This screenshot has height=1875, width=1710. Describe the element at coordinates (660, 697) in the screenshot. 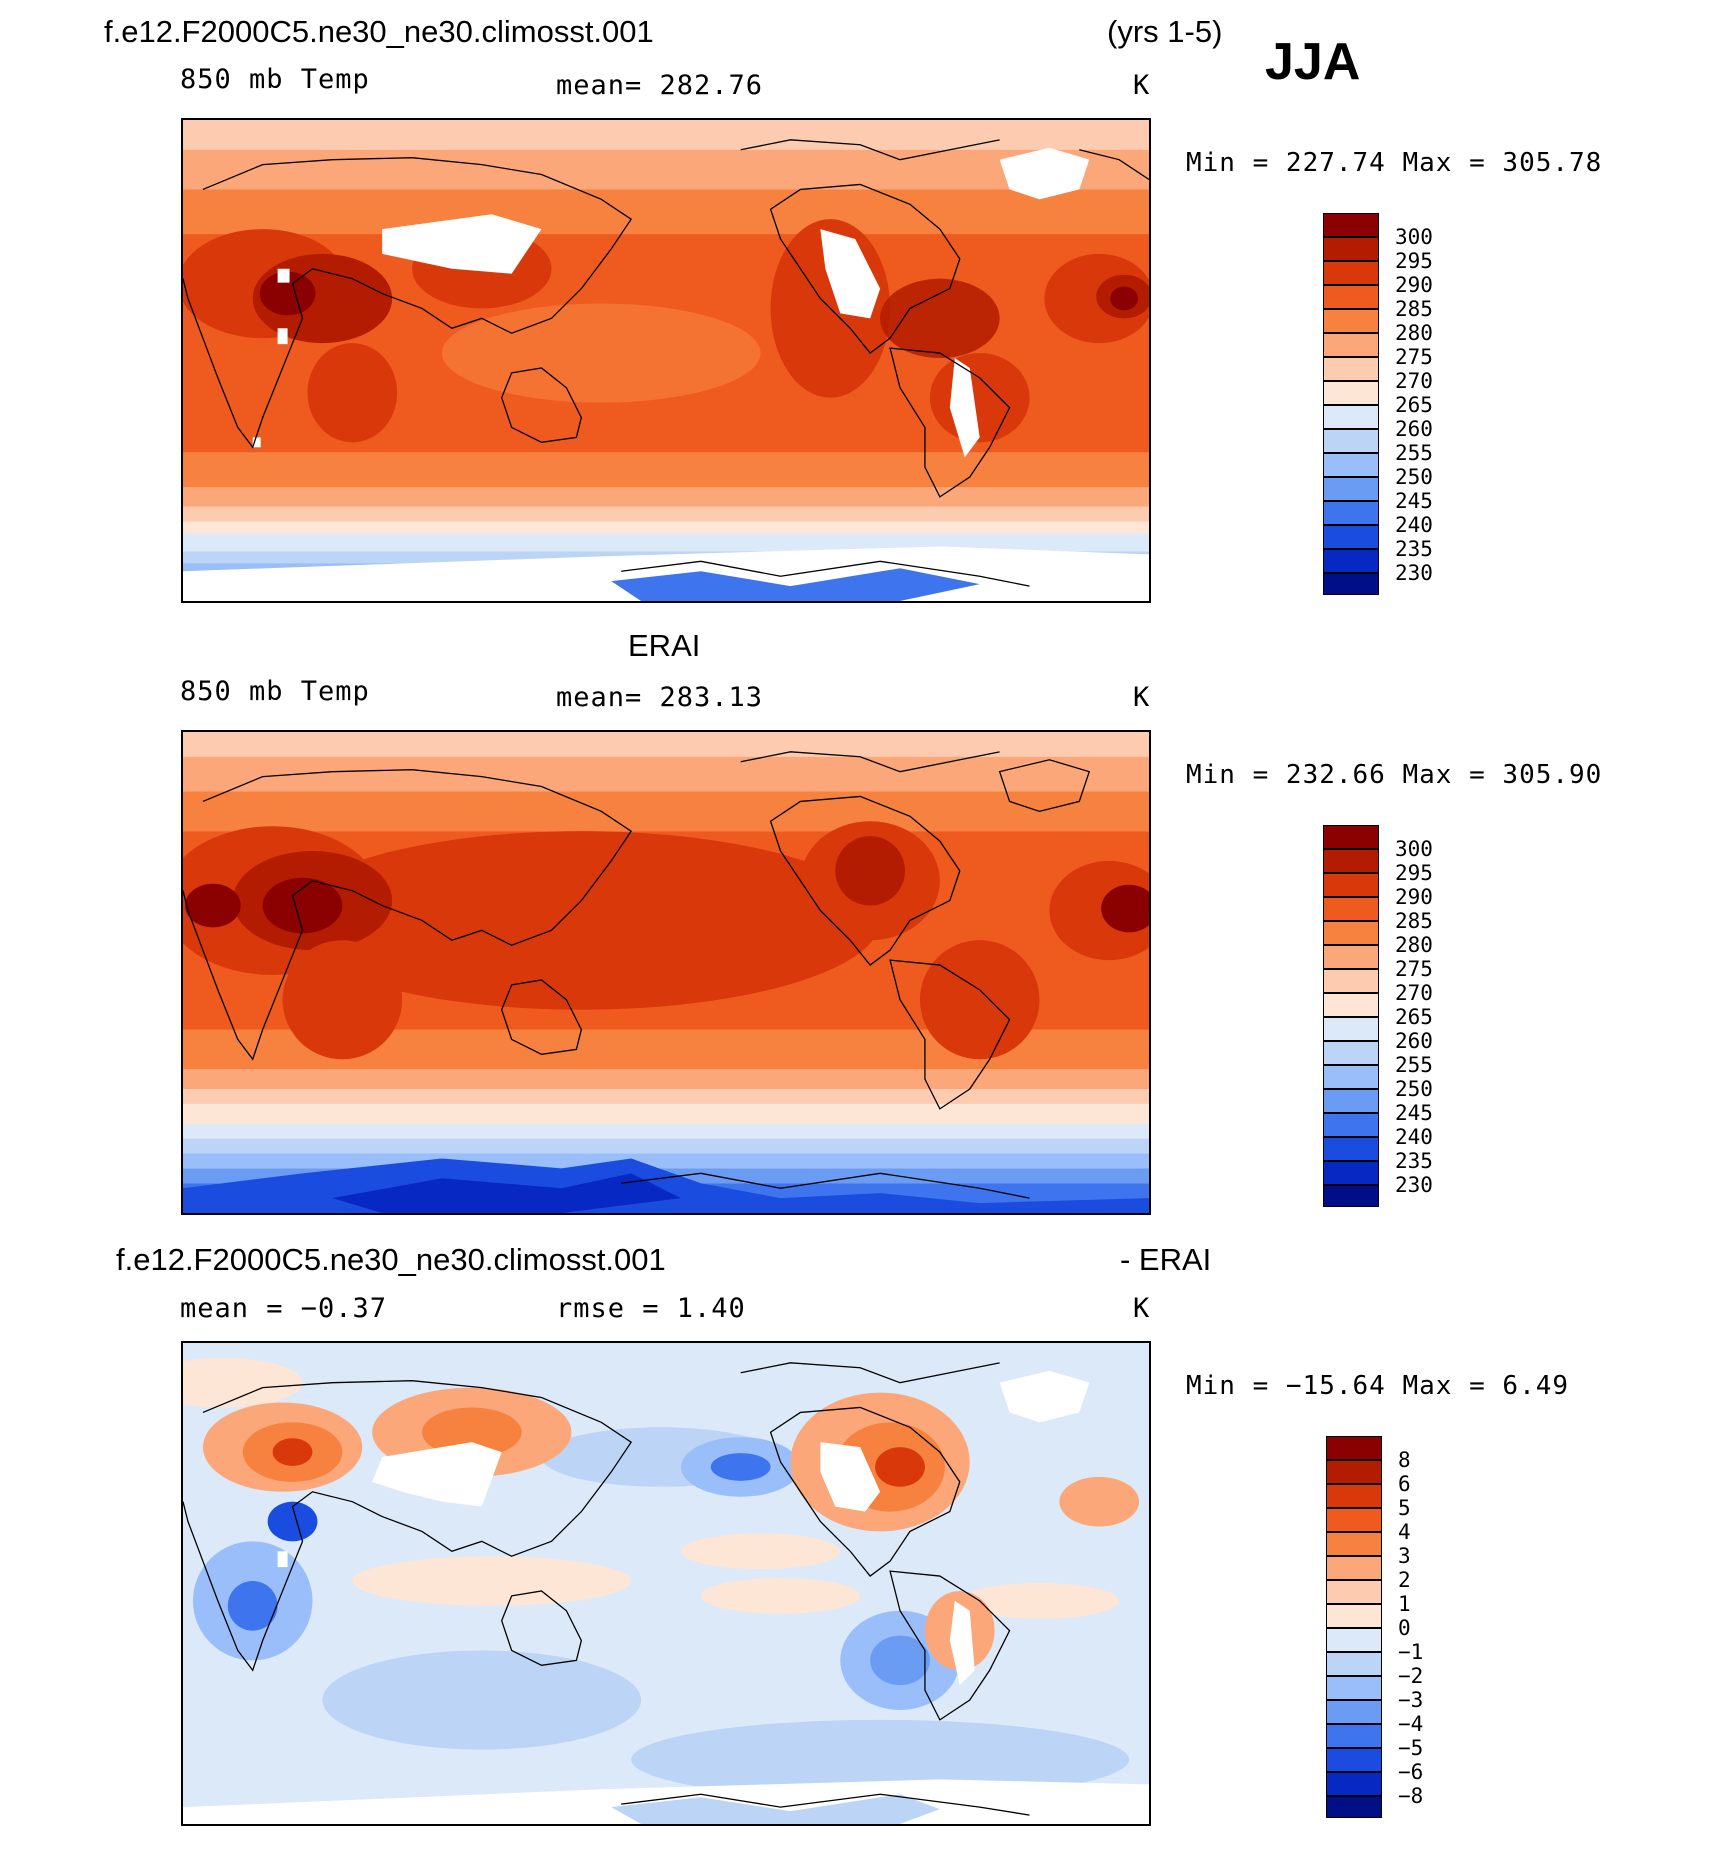

I see `panel2-mean: mean= 283.13` at that location.